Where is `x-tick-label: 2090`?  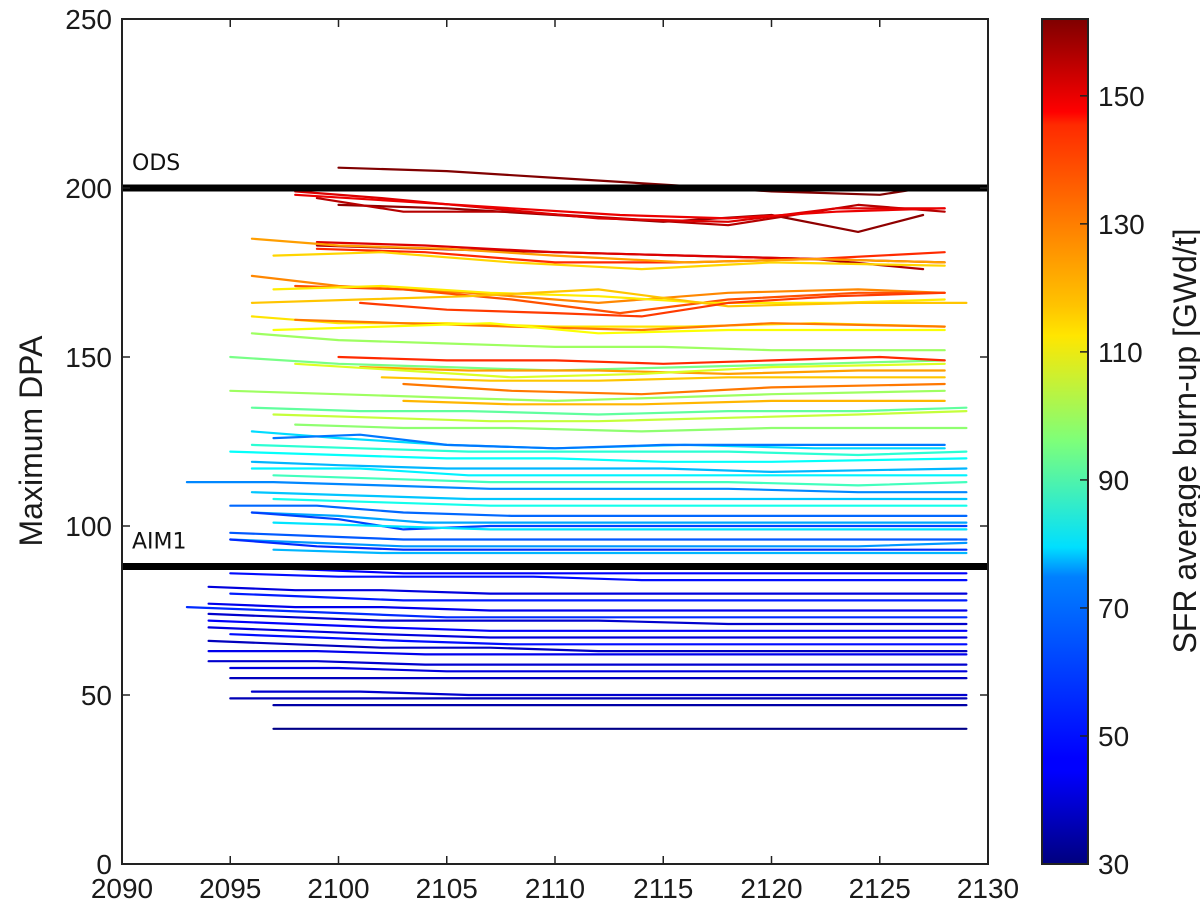
x-tick-label: 2090 is located at coordinates (122, 888).